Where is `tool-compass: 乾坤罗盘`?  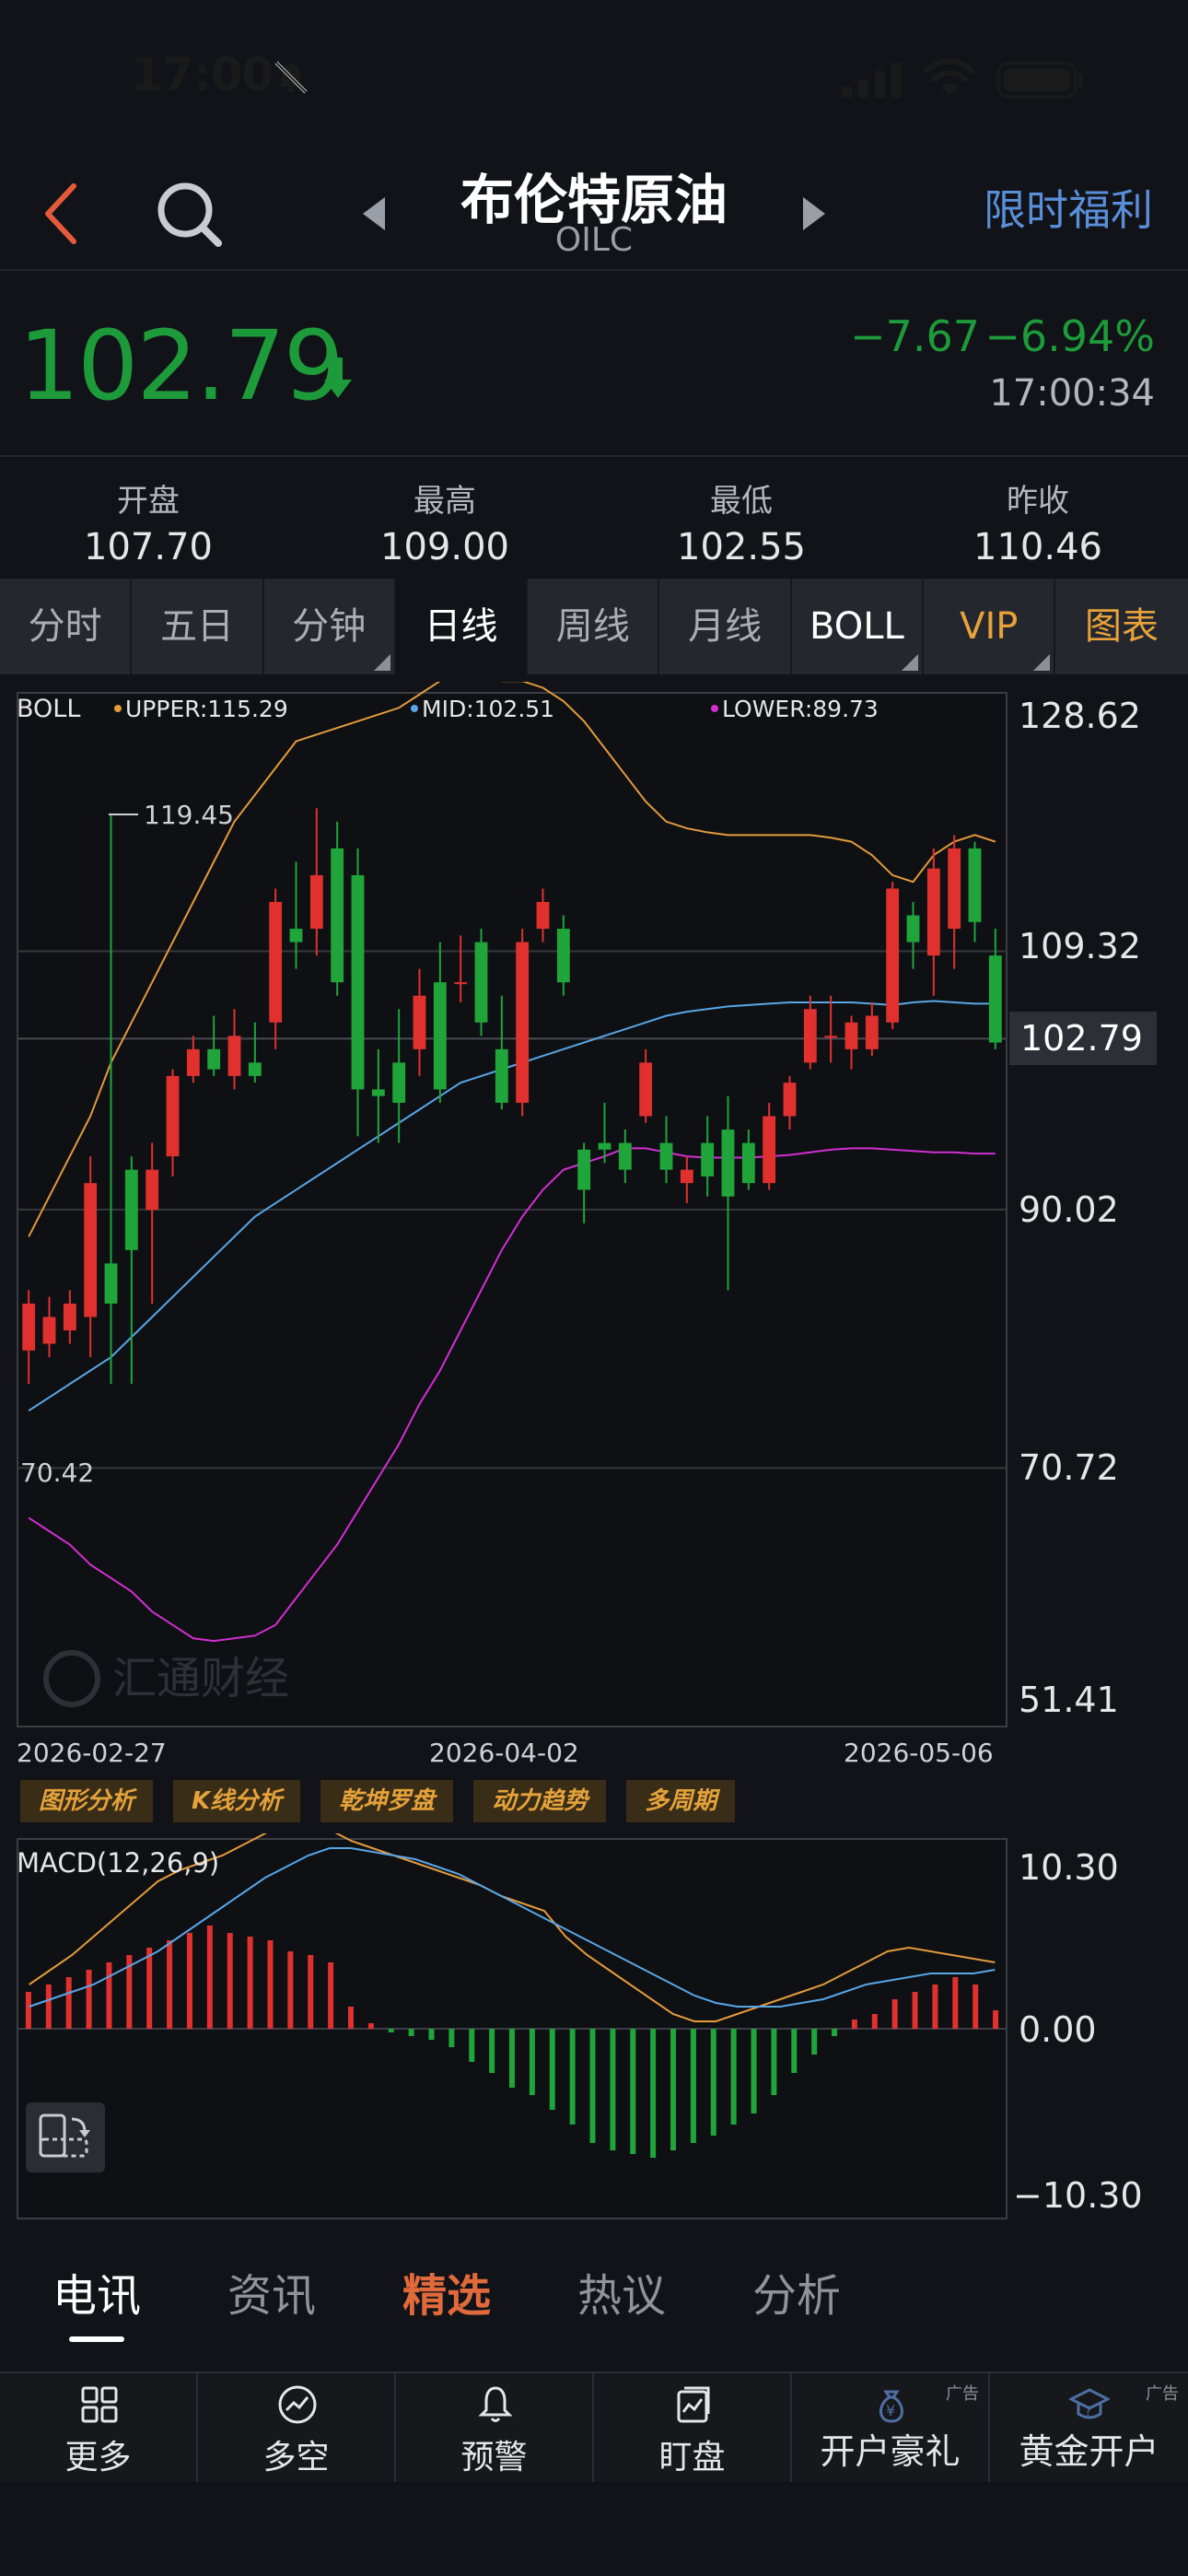
tool-compass: 乾坤罗盘 is located at coordinates (387, 1801).